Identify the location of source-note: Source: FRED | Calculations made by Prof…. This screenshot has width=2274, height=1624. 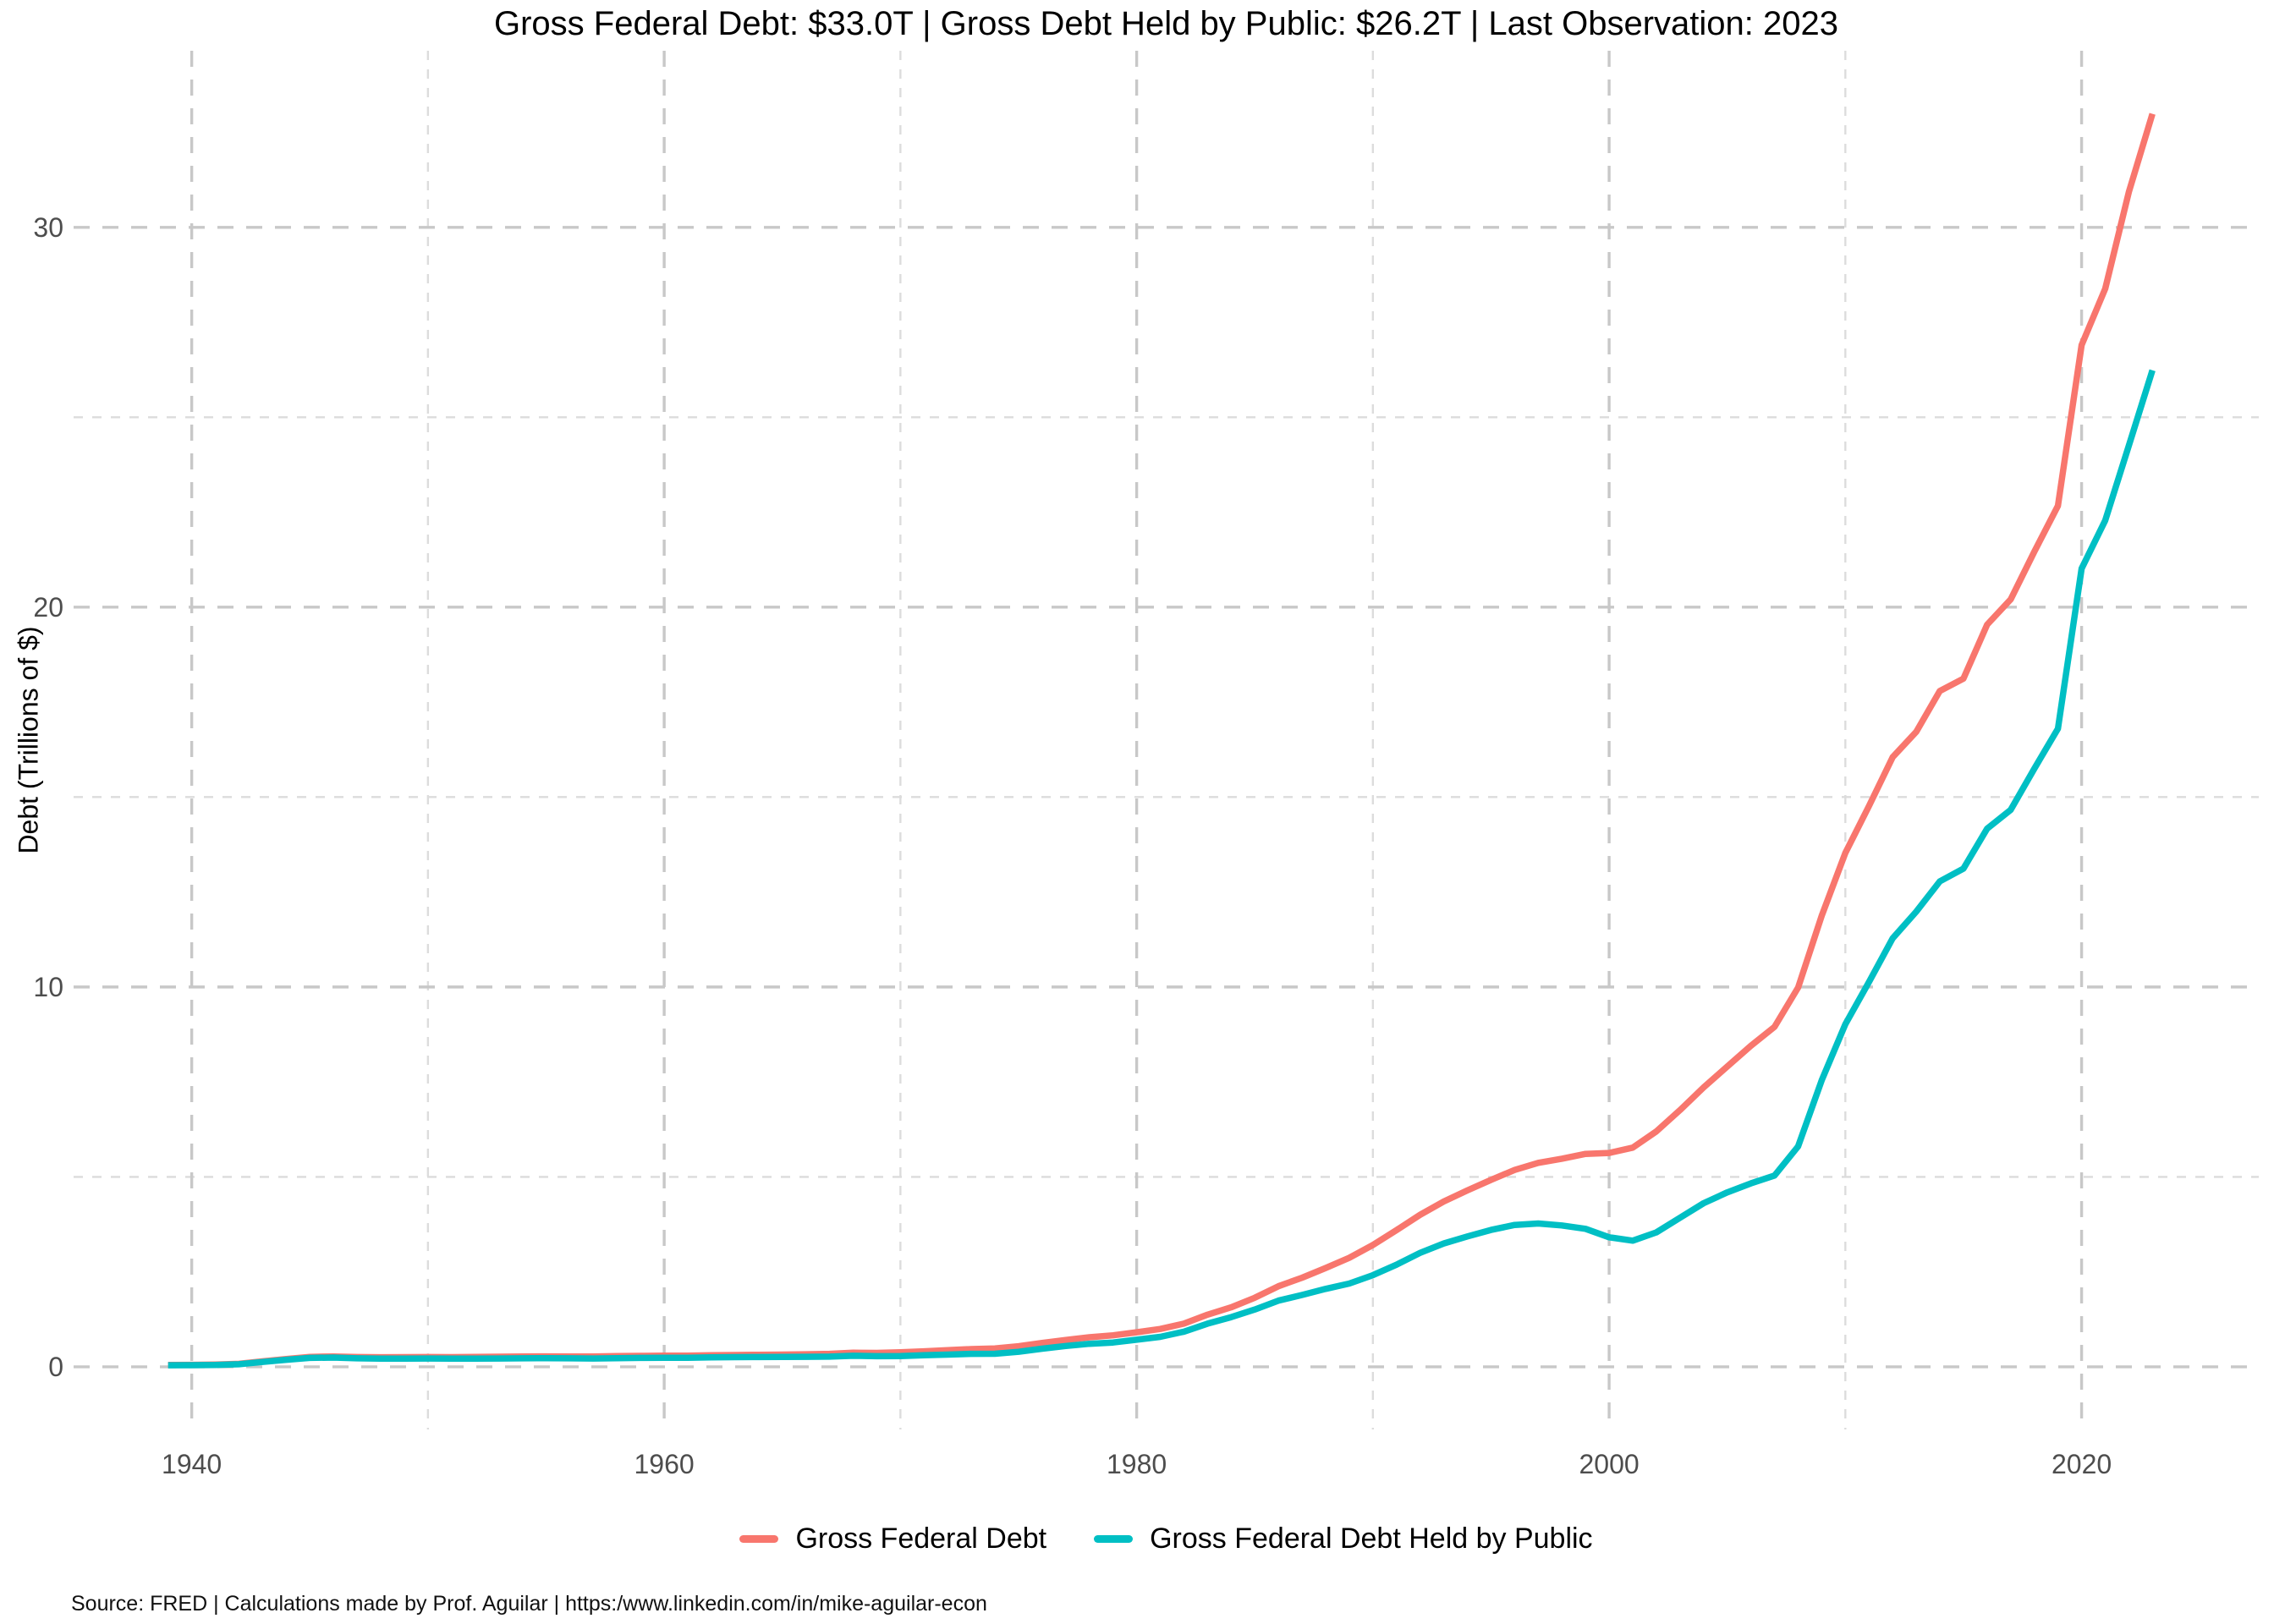
(529, 1604).